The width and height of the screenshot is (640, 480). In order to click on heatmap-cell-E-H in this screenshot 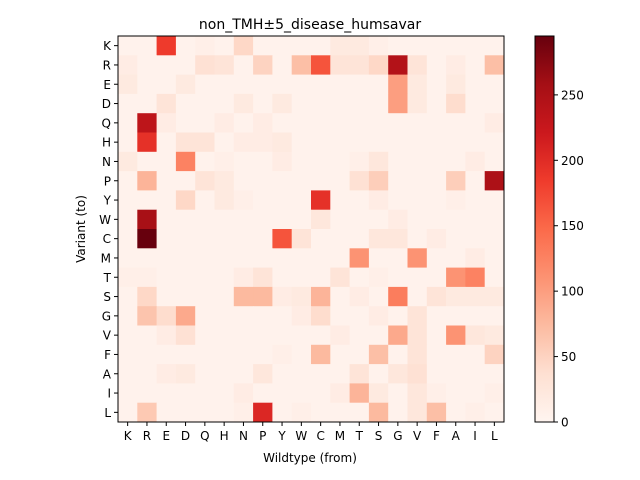, I will do `click(224, 84)`.